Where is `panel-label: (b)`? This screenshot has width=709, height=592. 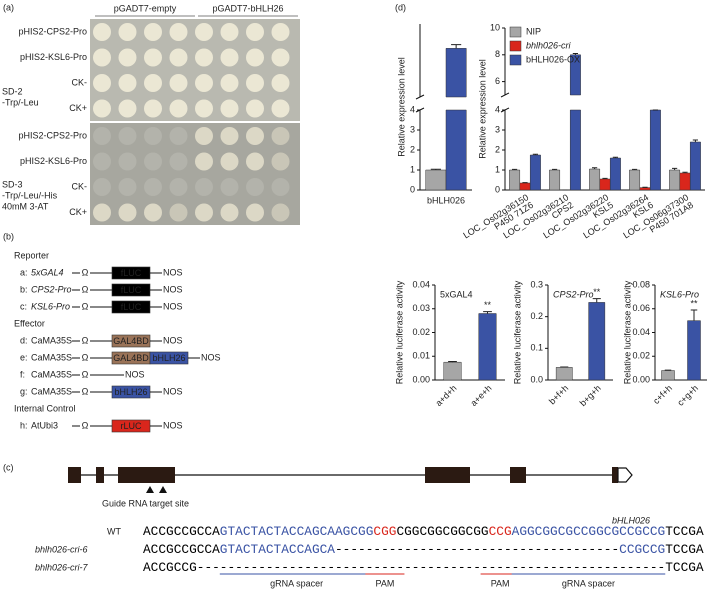 panel-label: (b) is located at coordinates (8, 236).